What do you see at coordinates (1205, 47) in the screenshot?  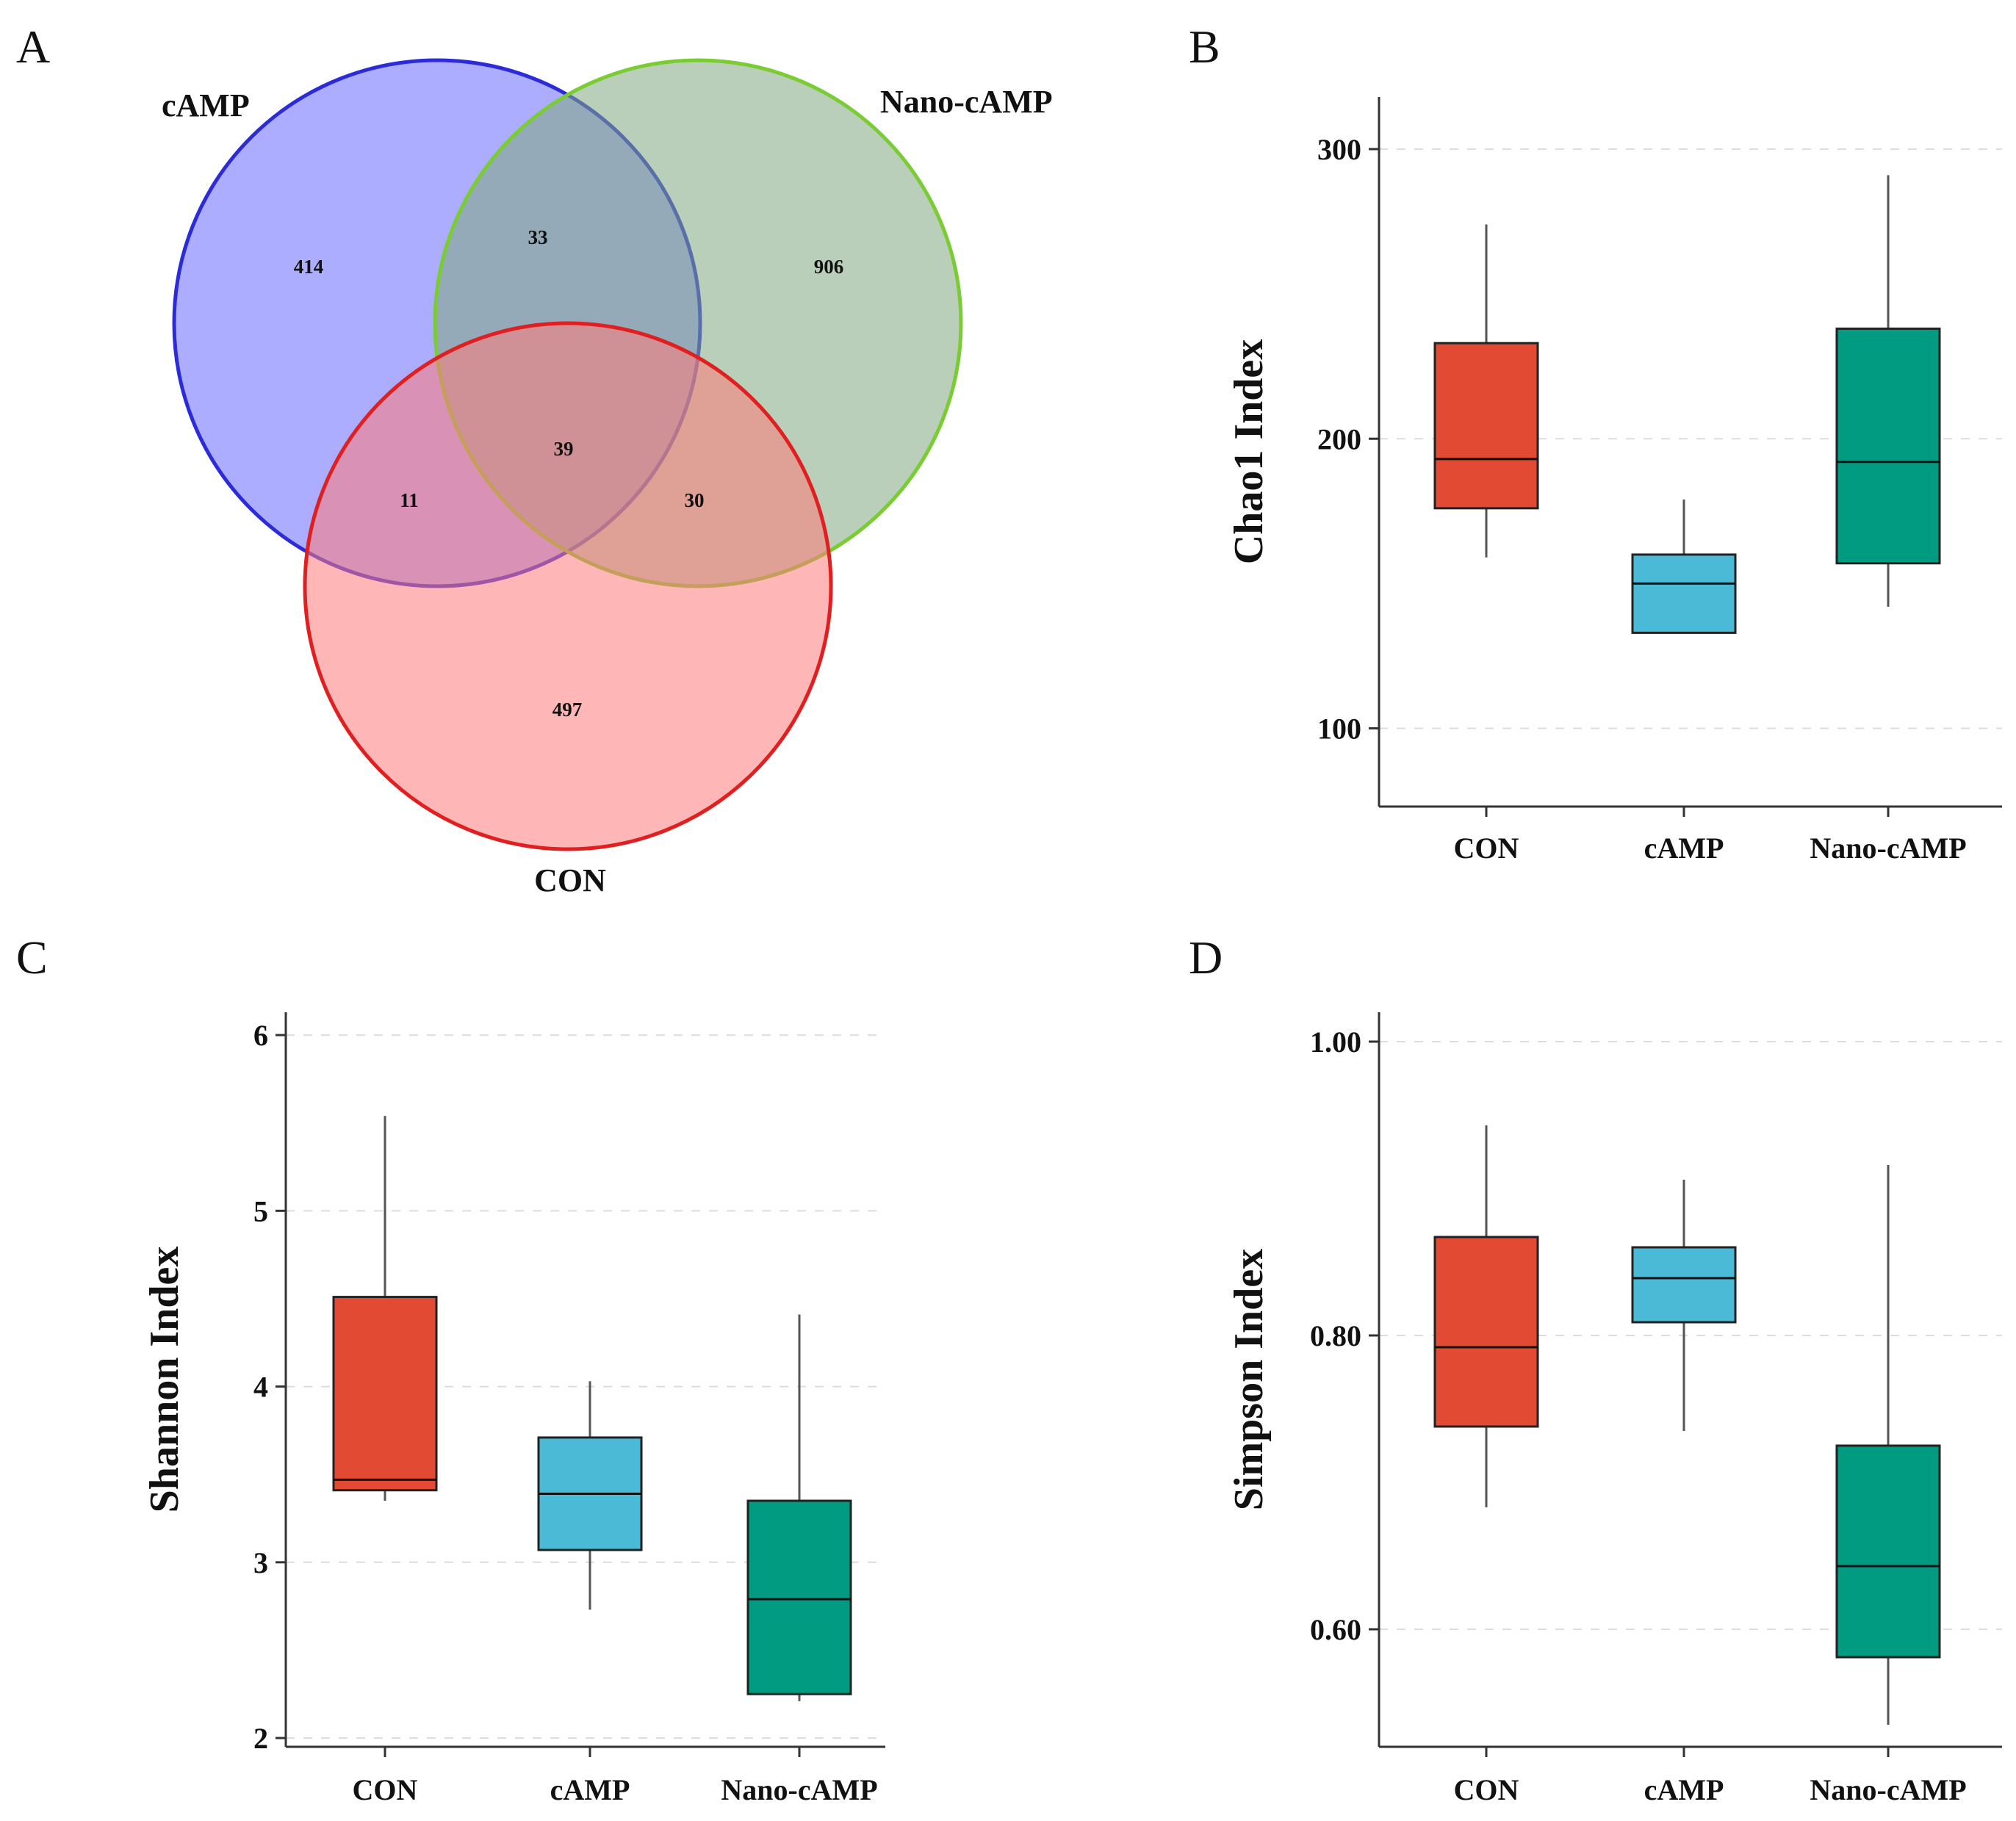 I see `panel-letter-b: B` at bounding box center [1205, 47].